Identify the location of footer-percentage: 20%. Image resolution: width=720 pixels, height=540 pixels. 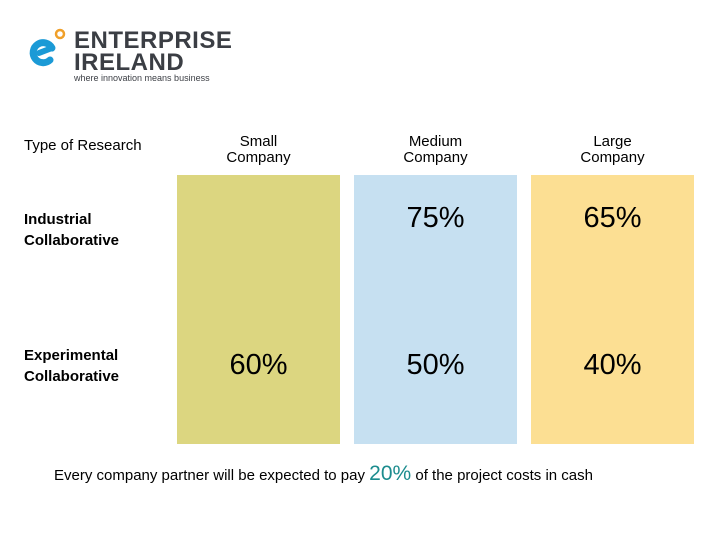
(390, 473).